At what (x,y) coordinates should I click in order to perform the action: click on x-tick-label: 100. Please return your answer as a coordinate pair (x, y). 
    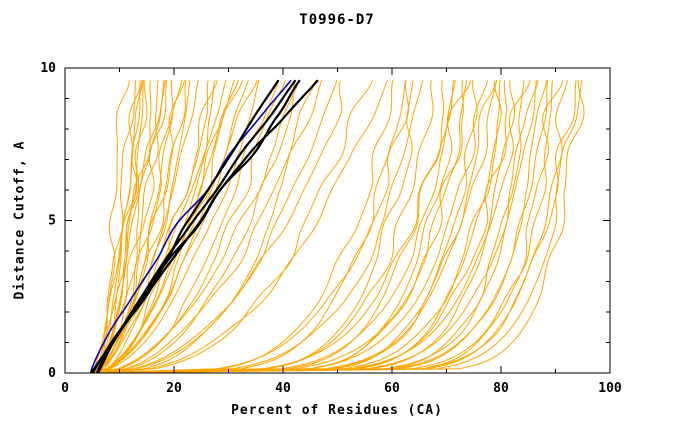
    Looking at the image, I should click on (610, 388).